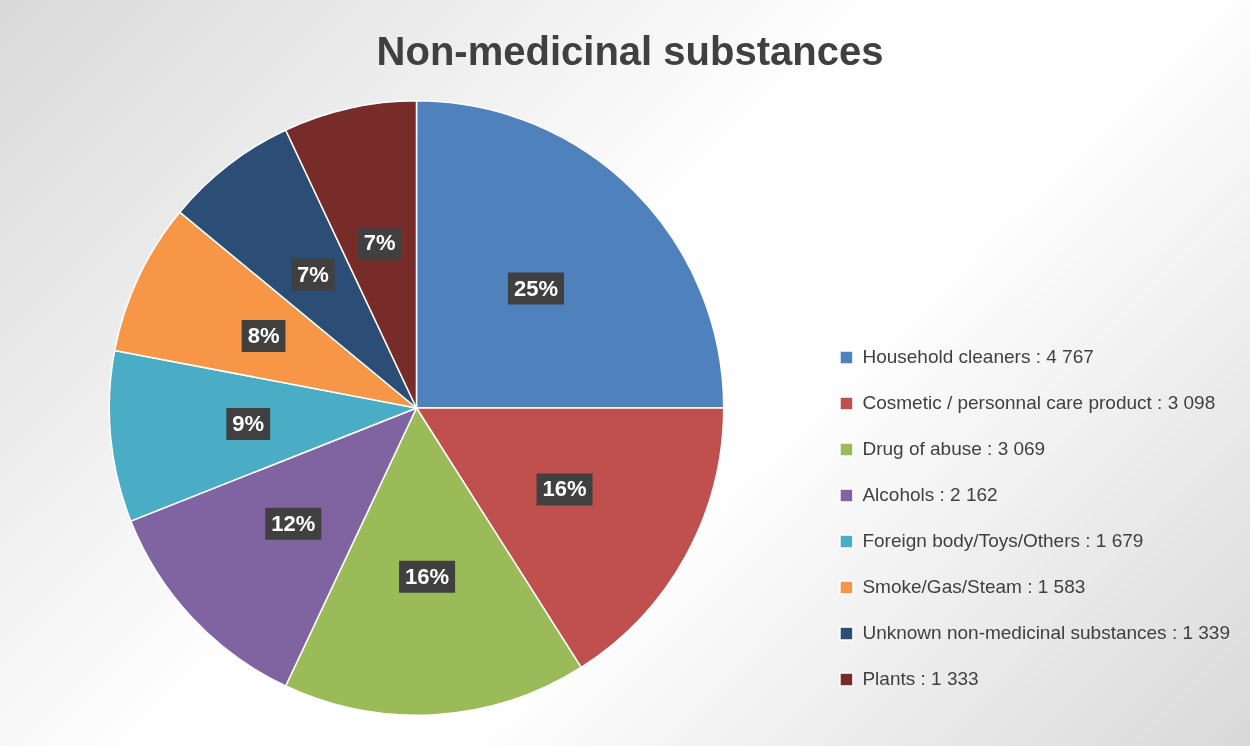  What do you see at coordinates (1046, 632) in the screenshot?
I see `legend-label: Unknown non-medicinal substances : 1 339` at bounding box center [1046, 632].